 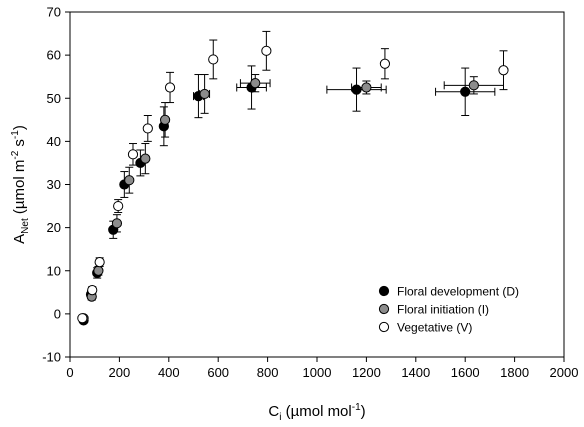 What do you see at coordinates (19, 189) in the screenshot?
I see `y-axis-title-unit: (µmol m` at bounding box center [19, 189].